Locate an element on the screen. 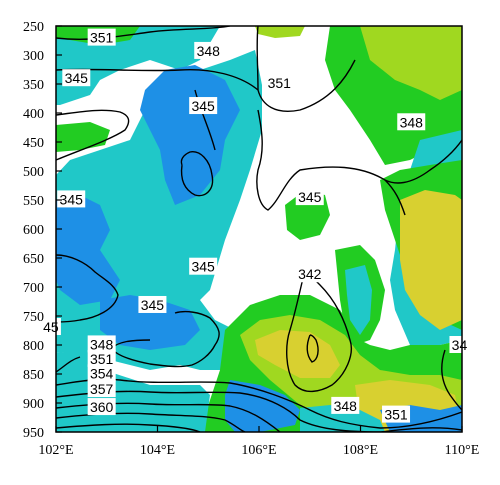 This screenshot has height=485, width=500. contour-line-345-left-low is located at coordinates (68, 364).